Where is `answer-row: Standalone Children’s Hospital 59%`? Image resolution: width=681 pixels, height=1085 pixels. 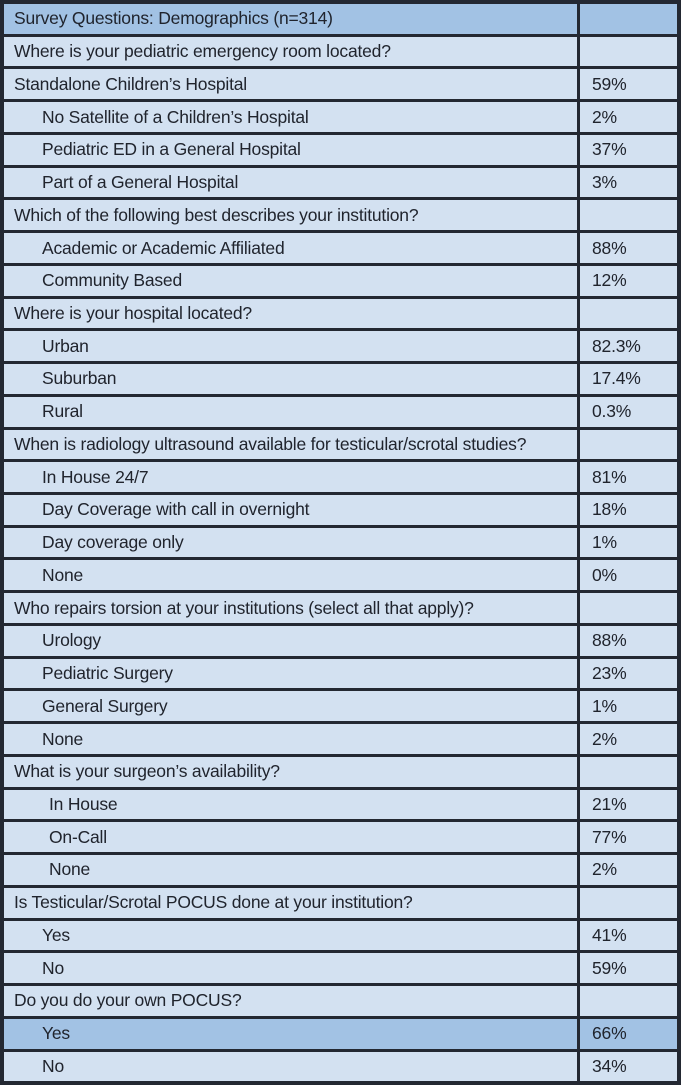
answer-row: Standalone Children’s Hospital 59% is located at coordinates (340, 83).